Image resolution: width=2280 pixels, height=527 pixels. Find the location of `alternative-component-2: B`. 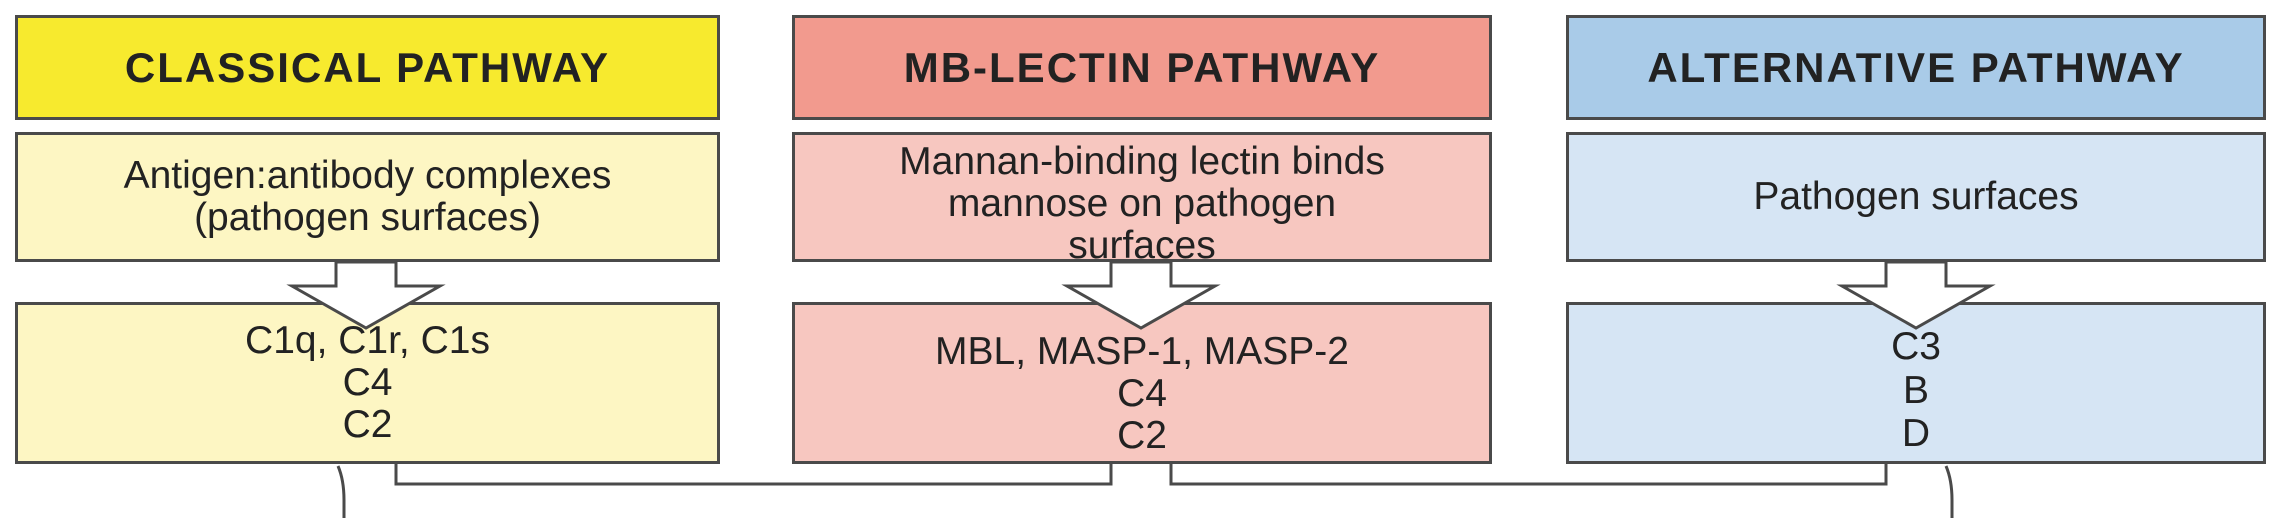

alternative-component-2: B is located at coordinates (1915, 390).